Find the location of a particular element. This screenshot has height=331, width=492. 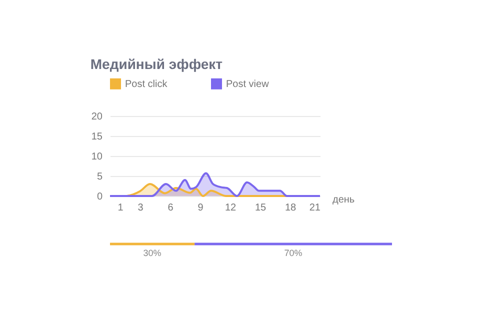

chart-title: Медийный эффект is located at coordinates (156, 64).